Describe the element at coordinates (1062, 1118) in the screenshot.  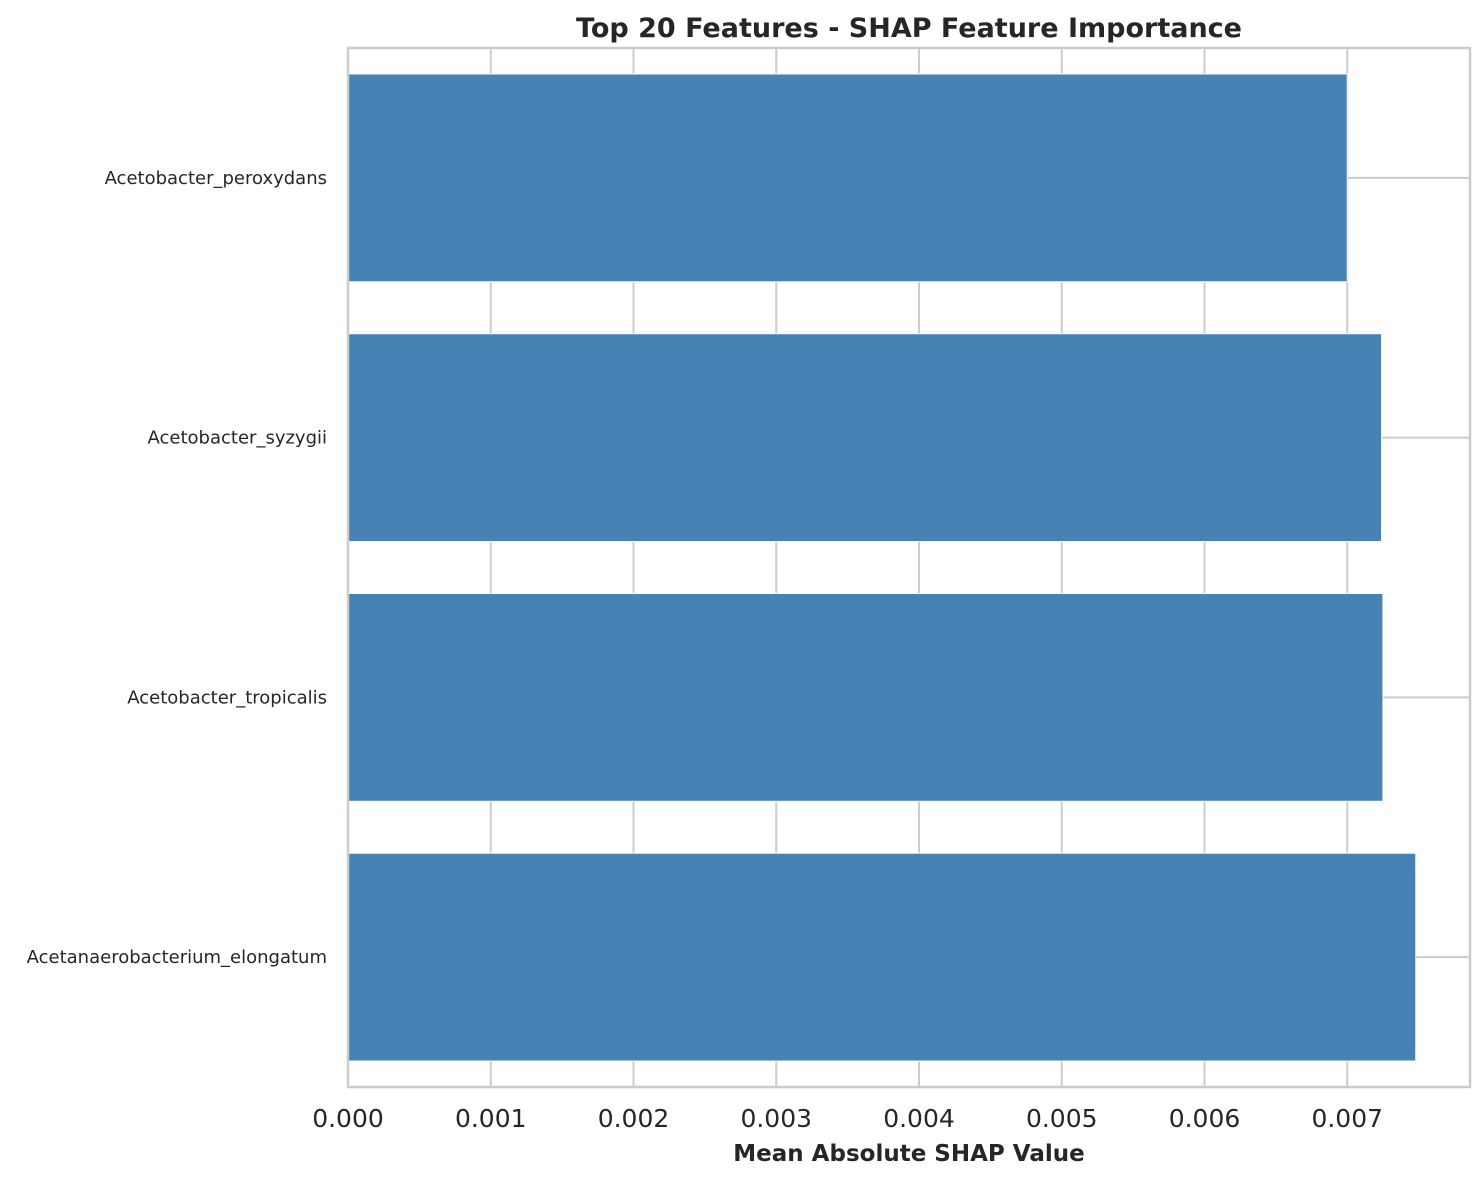
I see `x-tick-label: 0.005` at that location.